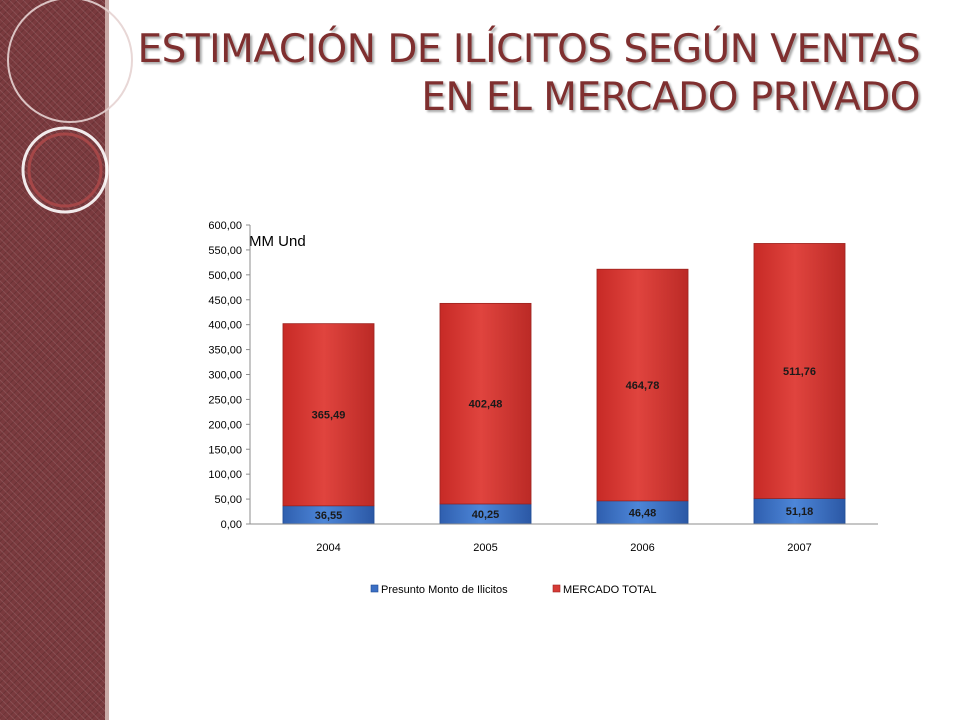 This screenshot has height=720, width=960. What do you see at coordinates (70, 61) in the screenshot?
I see `ring-large` at bounding box center [70, 61].